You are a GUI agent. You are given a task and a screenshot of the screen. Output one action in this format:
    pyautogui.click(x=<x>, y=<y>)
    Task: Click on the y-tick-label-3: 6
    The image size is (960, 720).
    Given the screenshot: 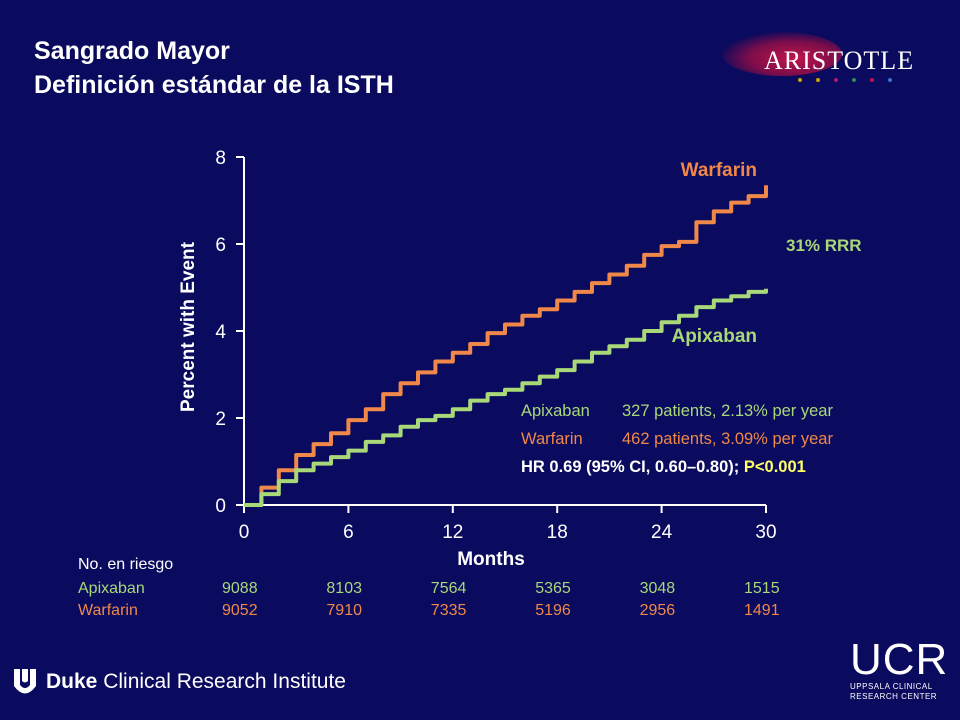 What is the action you would take?
    pyautogui.click(x=220, y=245)
    